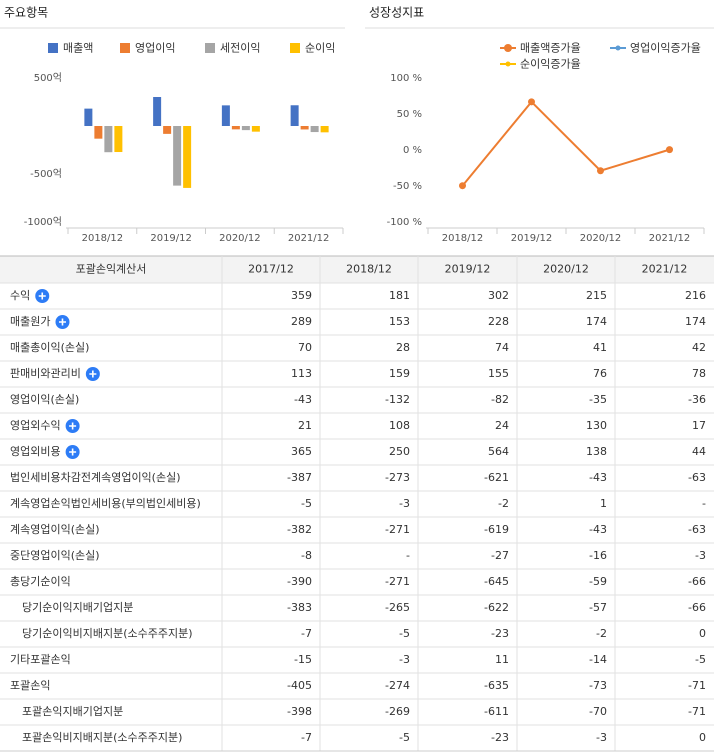 The image size is (714, 756). Describe the element at coordinates (598, 711) in the screenshot. I see `table-cell: -70` at that location.